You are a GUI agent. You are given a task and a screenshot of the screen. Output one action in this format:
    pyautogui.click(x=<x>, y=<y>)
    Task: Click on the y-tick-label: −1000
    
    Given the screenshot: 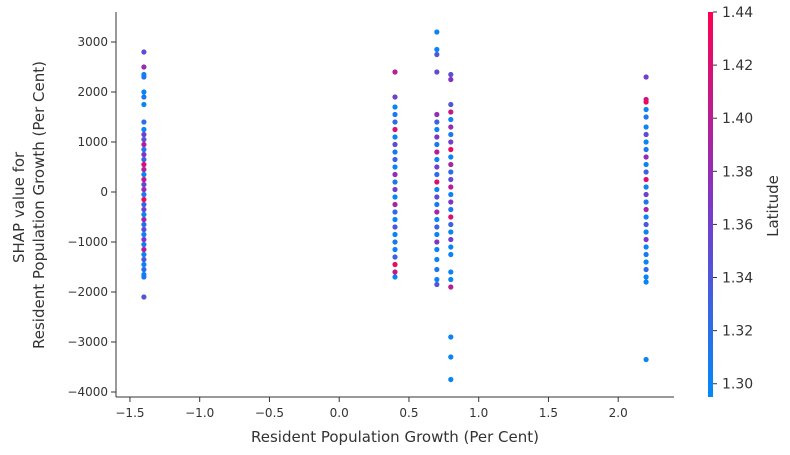 What is the action you would take?
    pyautogui.click(x=87, y=242)
    